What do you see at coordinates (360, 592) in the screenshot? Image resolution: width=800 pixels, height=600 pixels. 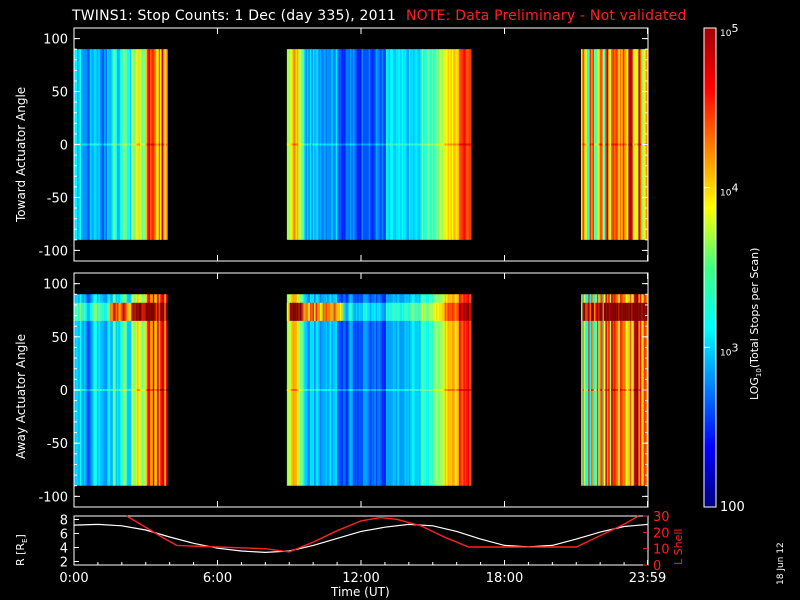 I see `x-axis-label: Time (UT)` at bounding box center [360, 592].